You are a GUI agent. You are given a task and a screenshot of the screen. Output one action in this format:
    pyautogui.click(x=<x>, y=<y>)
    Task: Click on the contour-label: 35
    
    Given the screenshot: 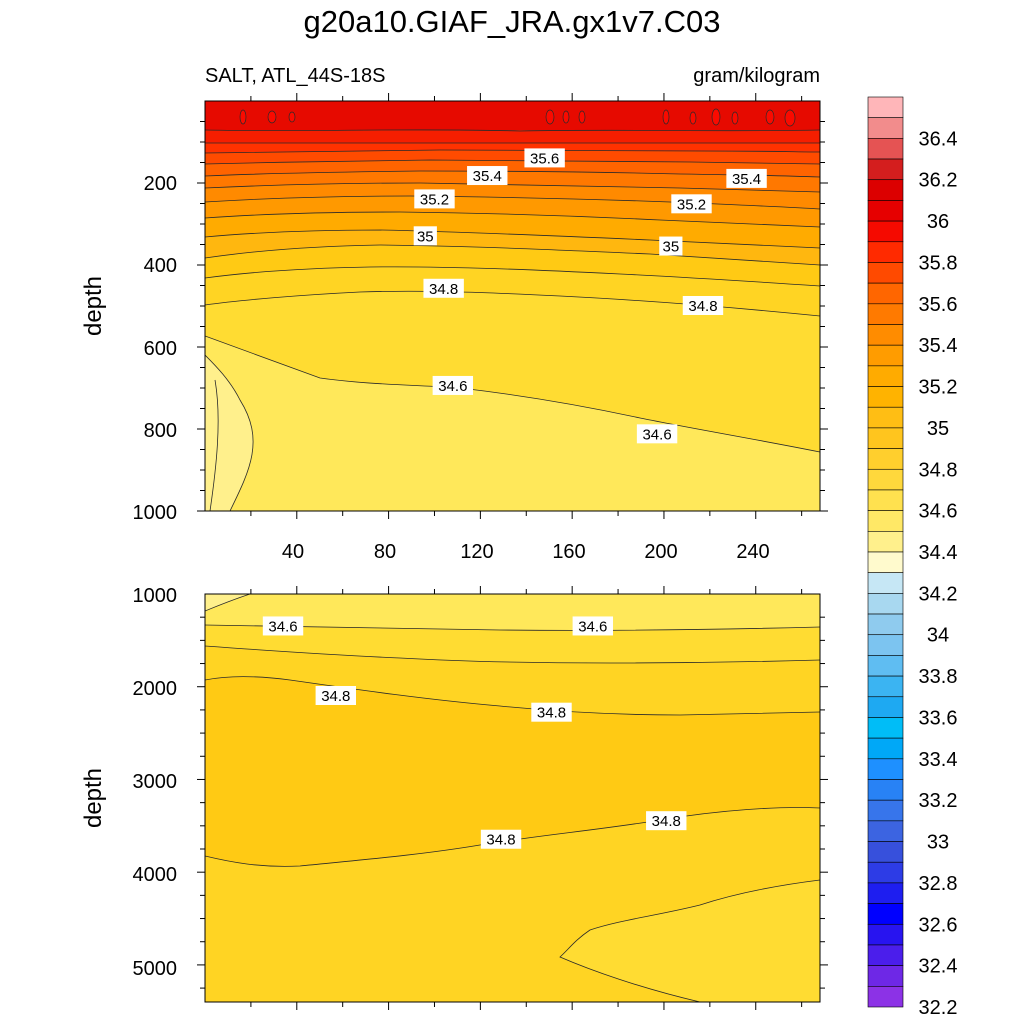 What is the action you would take?
    pyautogui.click(x=425, y=236)
    